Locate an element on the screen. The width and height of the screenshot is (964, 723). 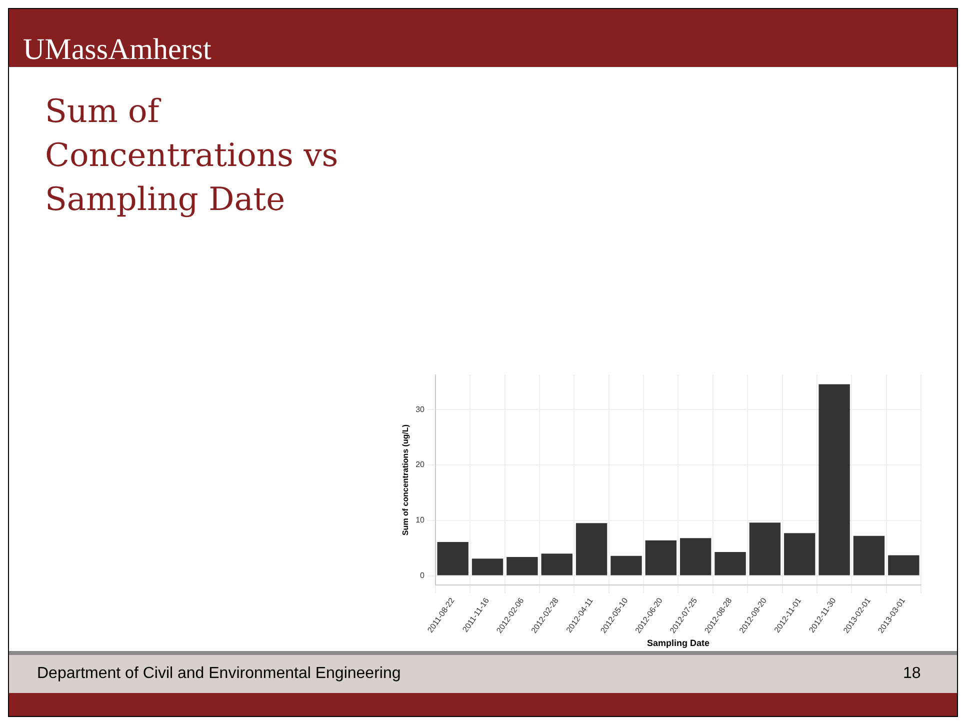
chart-title: Sum of Concentrations vs Sampling Date is located at coordinates (192, 155).